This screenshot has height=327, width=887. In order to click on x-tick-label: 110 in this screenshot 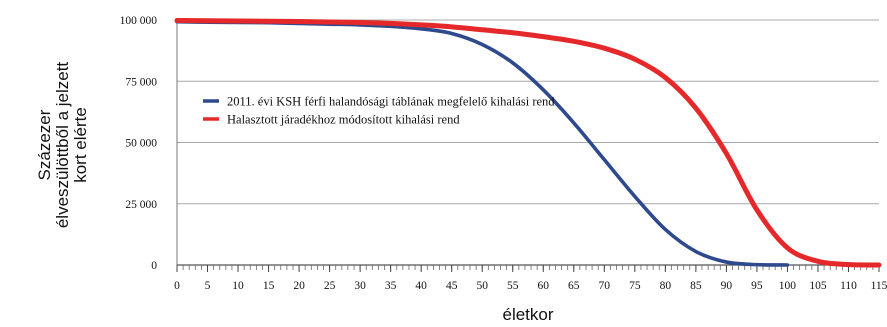, I will do `click(848, 286)`.